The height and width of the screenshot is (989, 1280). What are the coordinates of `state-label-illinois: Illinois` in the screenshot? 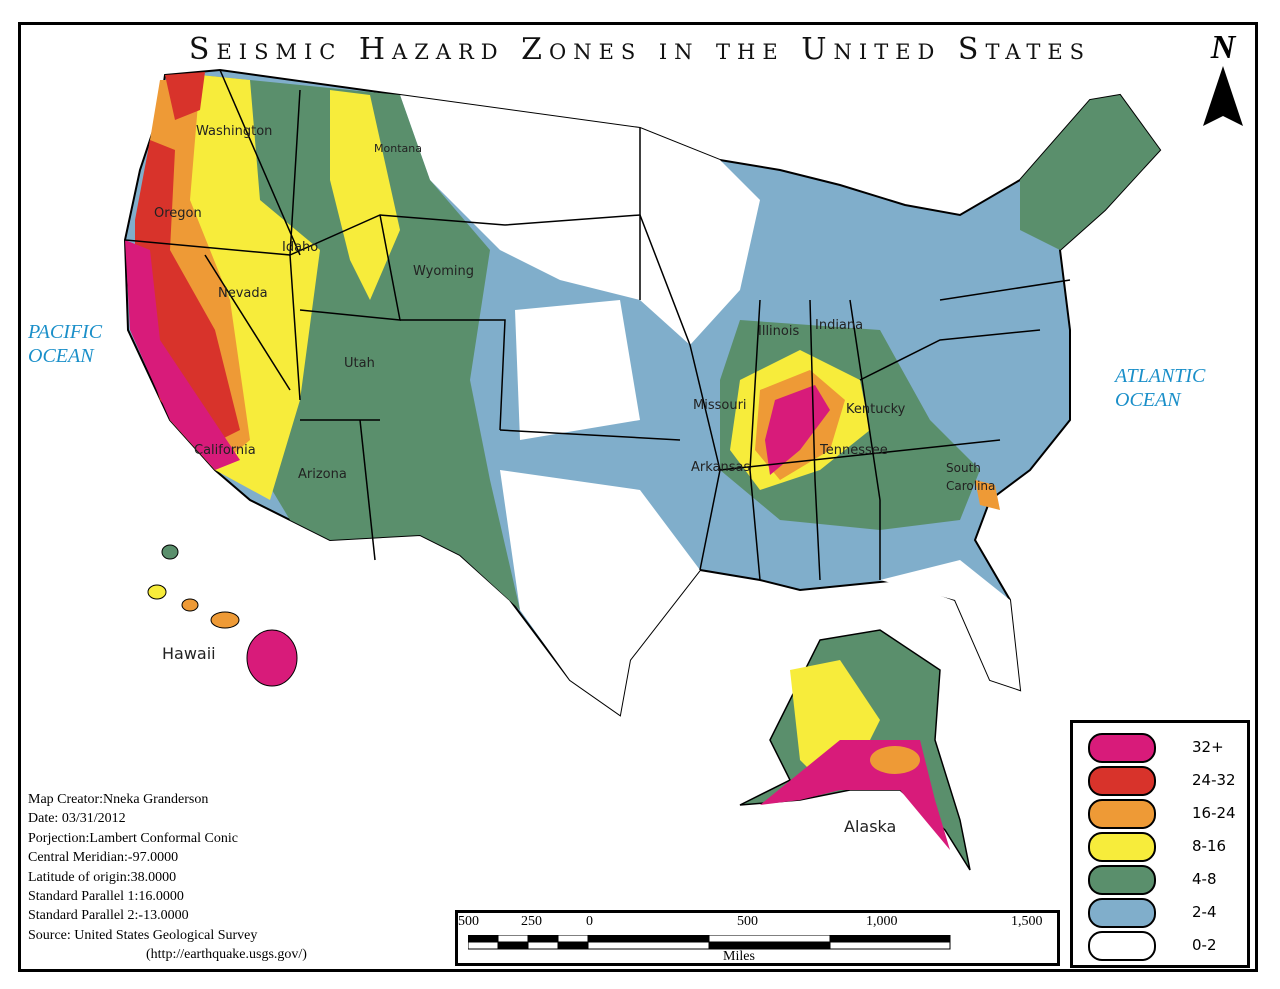 It's located at (779, 331).